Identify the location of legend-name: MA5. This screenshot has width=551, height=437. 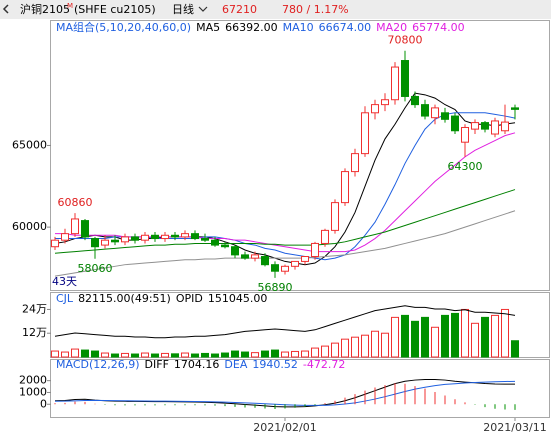
(208, 27).